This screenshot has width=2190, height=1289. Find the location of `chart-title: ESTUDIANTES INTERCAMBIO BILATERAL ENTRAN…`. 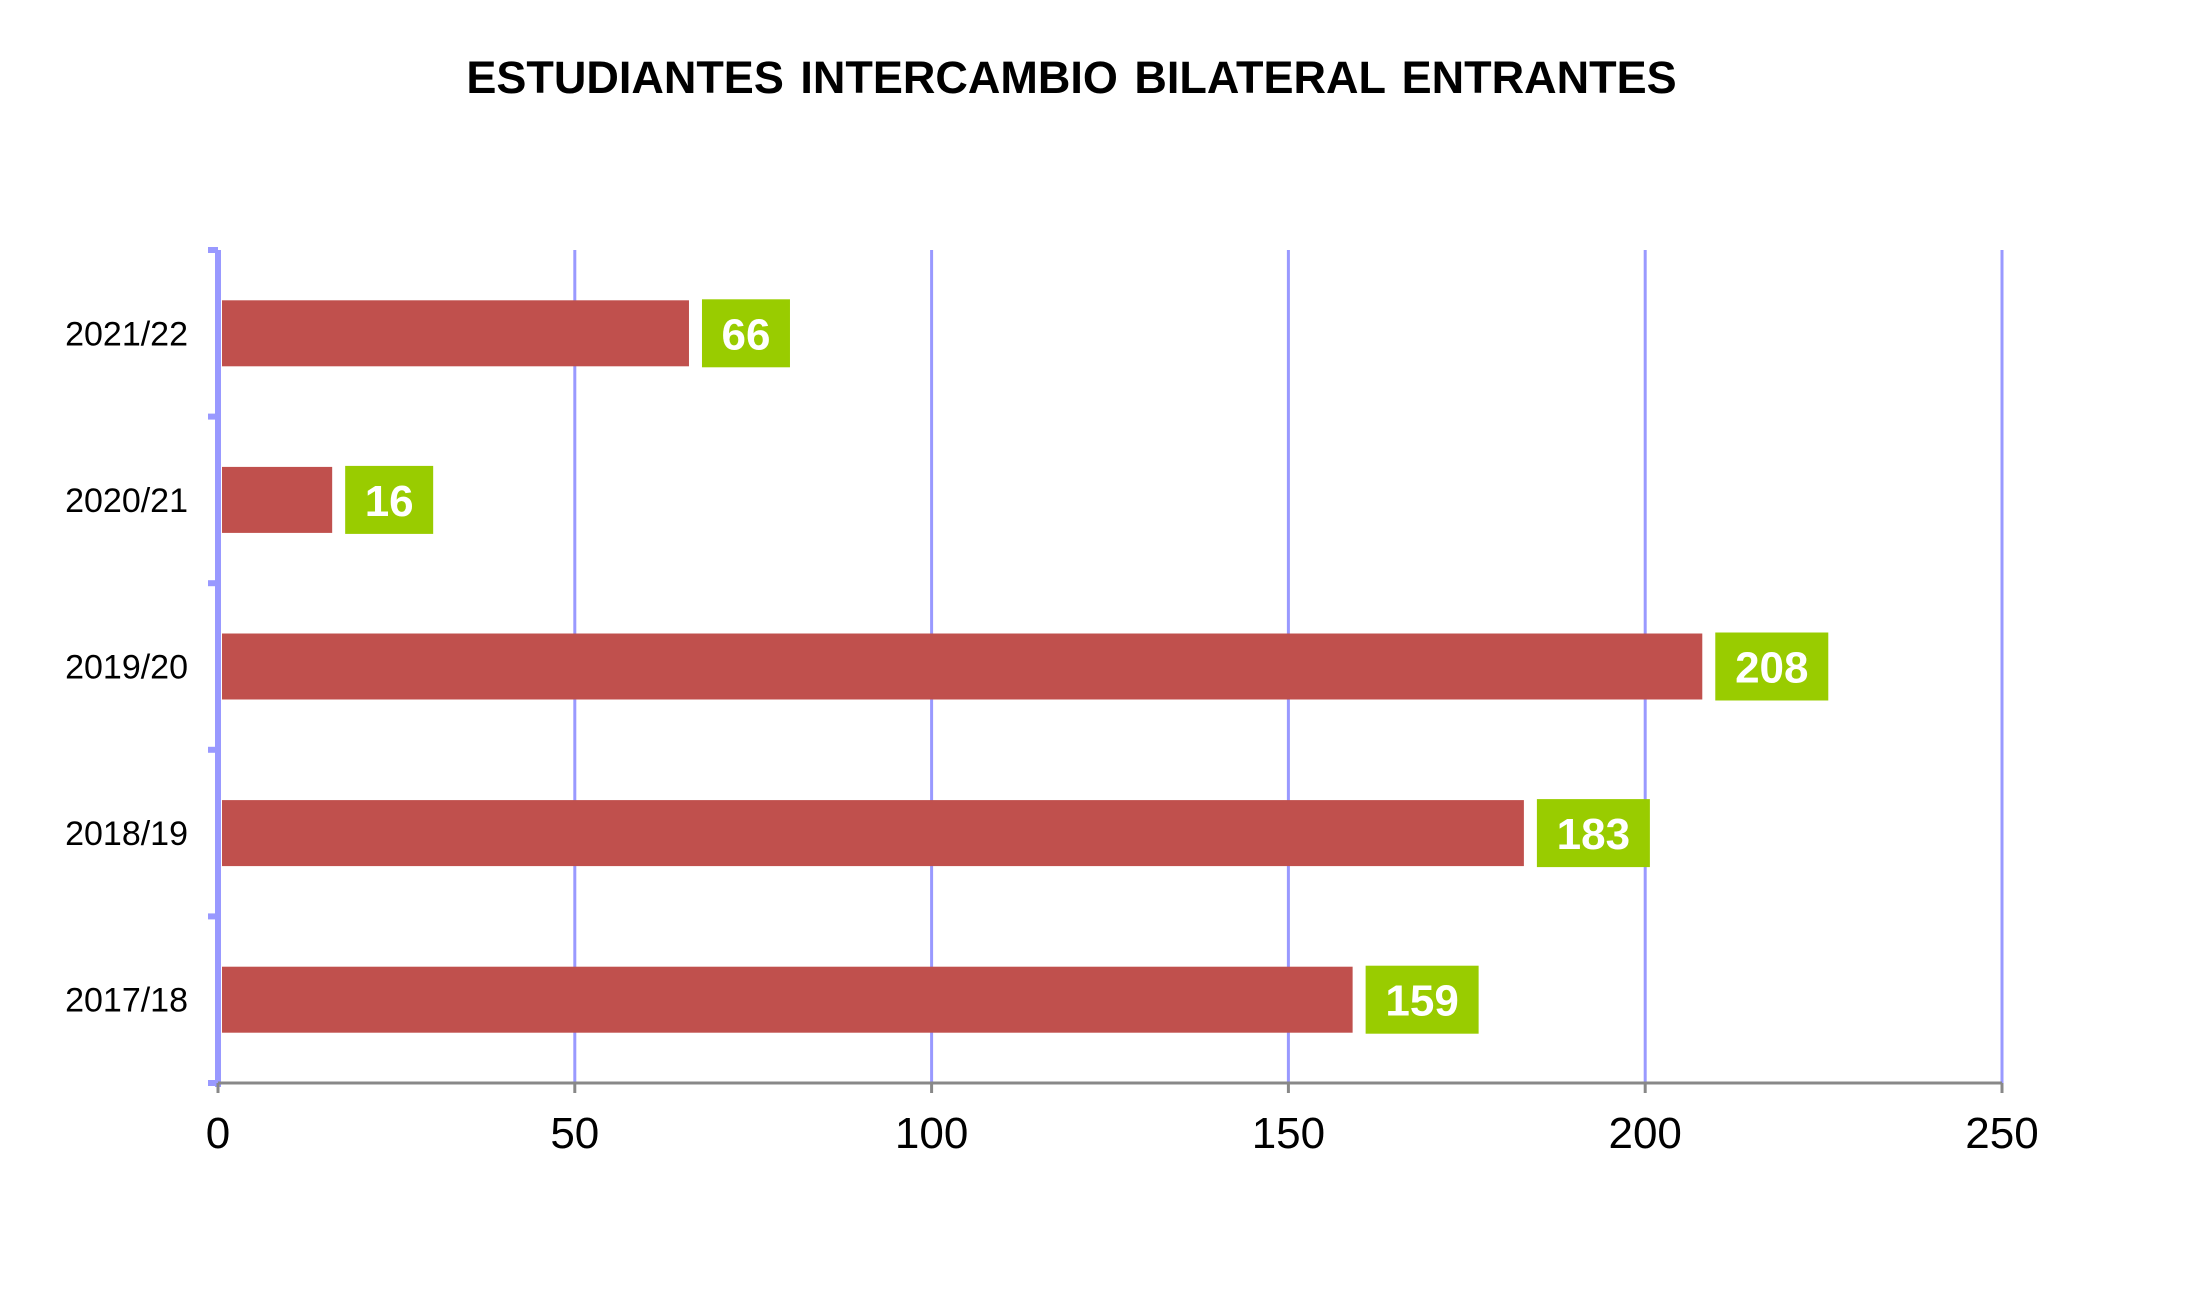

chart-title: ESTUDIANTES INTERCAMBIO BILATERAL ENTRAN… is located at coordinates (1071, 77).